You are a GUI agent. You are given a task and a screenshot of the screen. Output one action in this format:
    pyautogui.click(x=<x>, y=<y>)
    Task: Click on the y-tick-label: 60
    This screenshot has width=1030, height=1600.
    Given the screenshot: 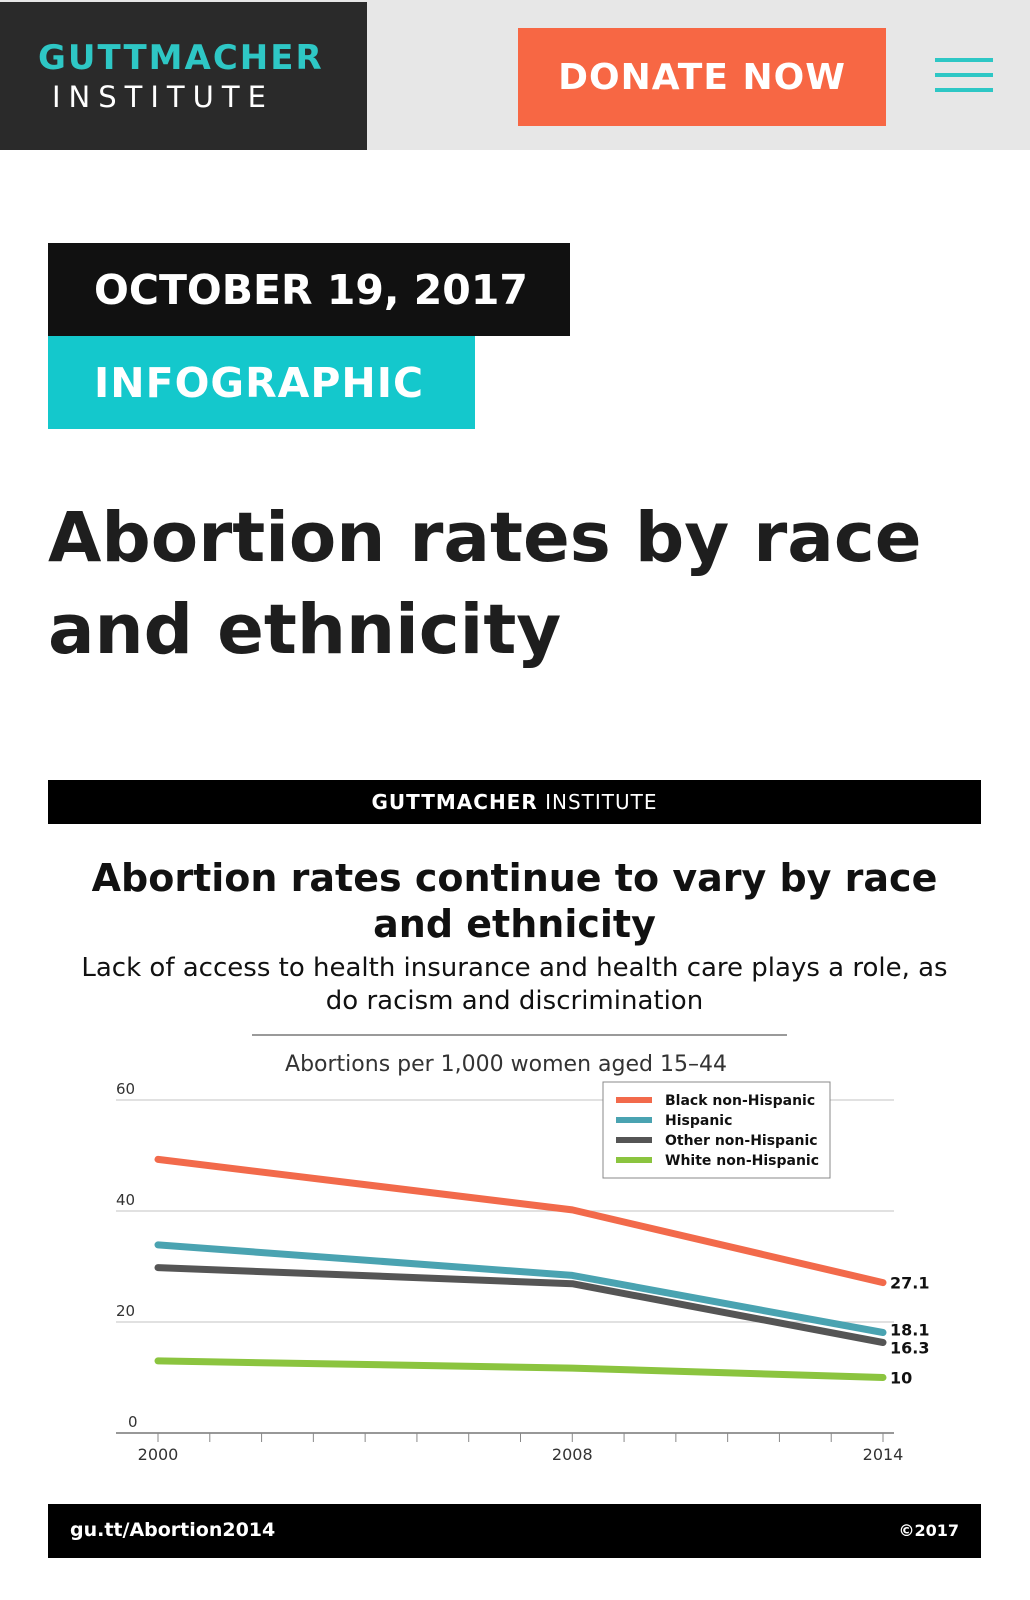 What is the action you would take?
    pyautogui.click(x=125, y=1089)
    